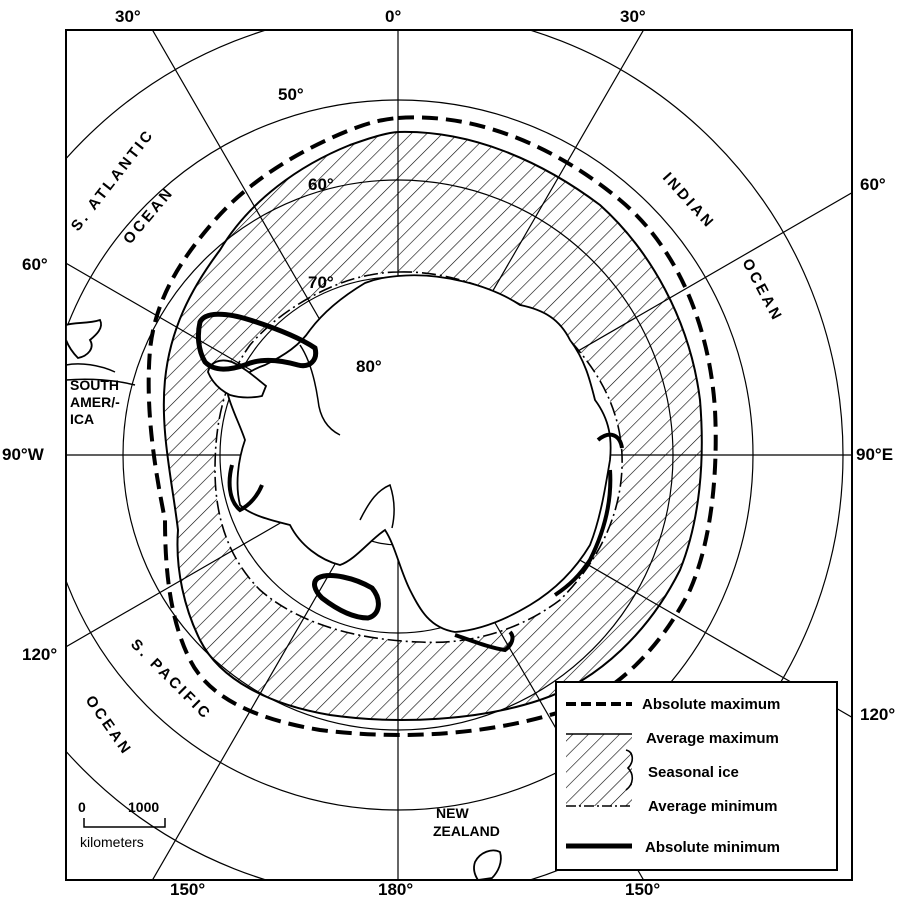  I want to click on label-60-right: 60°, so click(873, 184).